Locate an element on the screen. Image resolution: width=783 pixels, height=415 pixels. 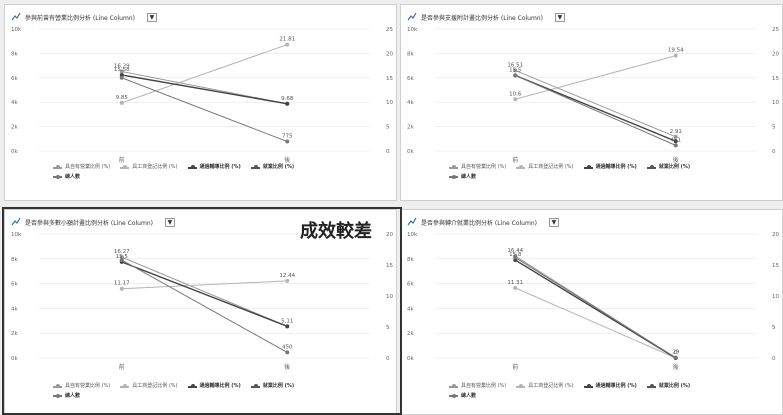
data-label: 450 is located at coordinates (287, 347).